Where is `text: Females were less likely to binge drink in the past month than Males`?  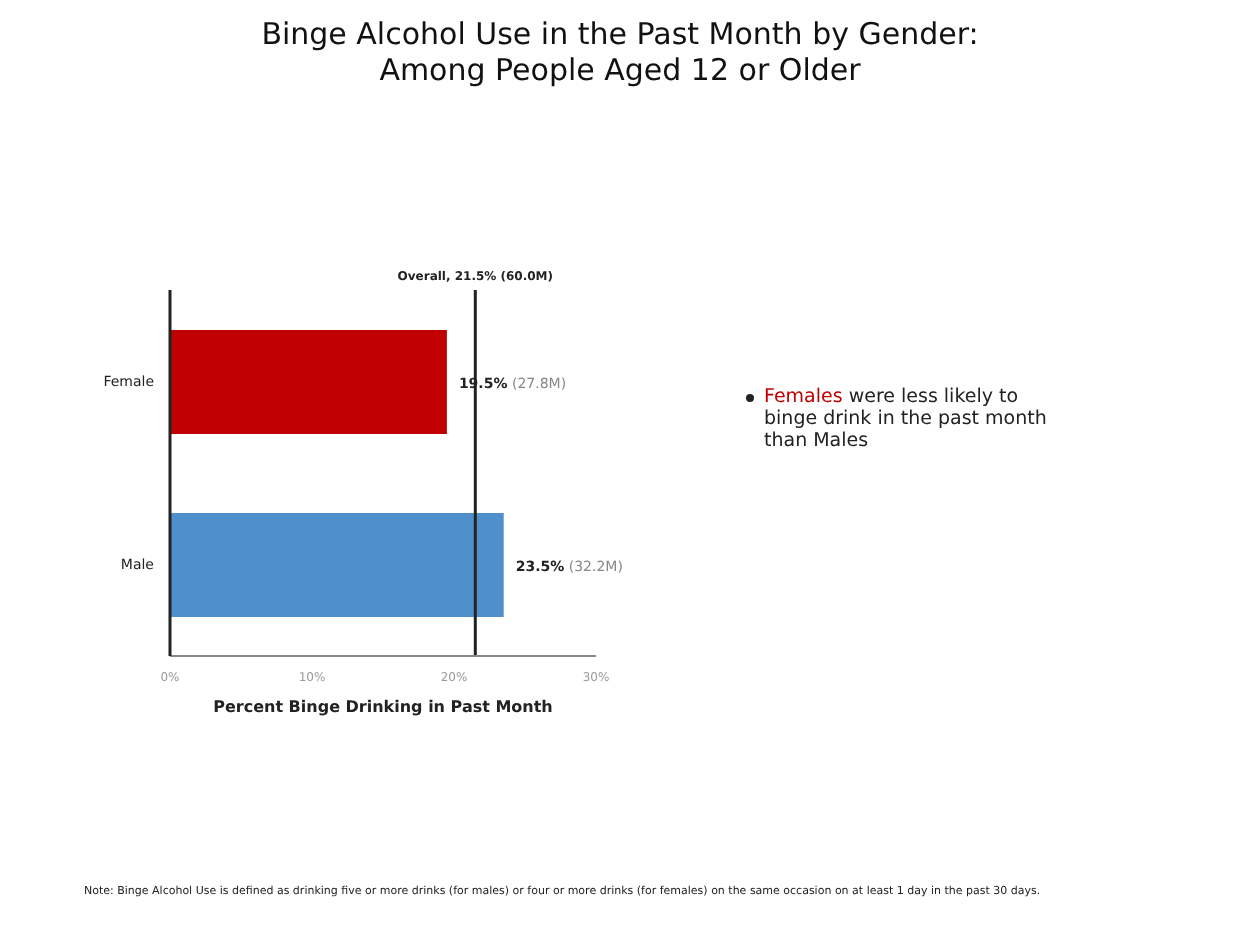 text: Females were less likely to binge drink in the past month than Males is located at coordinates (906, 419).